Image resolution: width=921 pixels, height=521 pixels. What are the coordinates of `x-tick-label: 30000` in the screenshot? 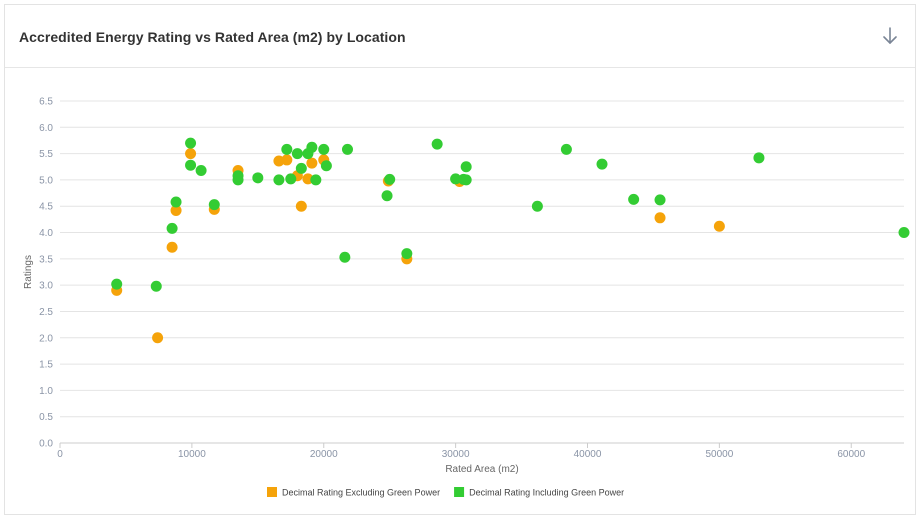 It's located at (456, 454).